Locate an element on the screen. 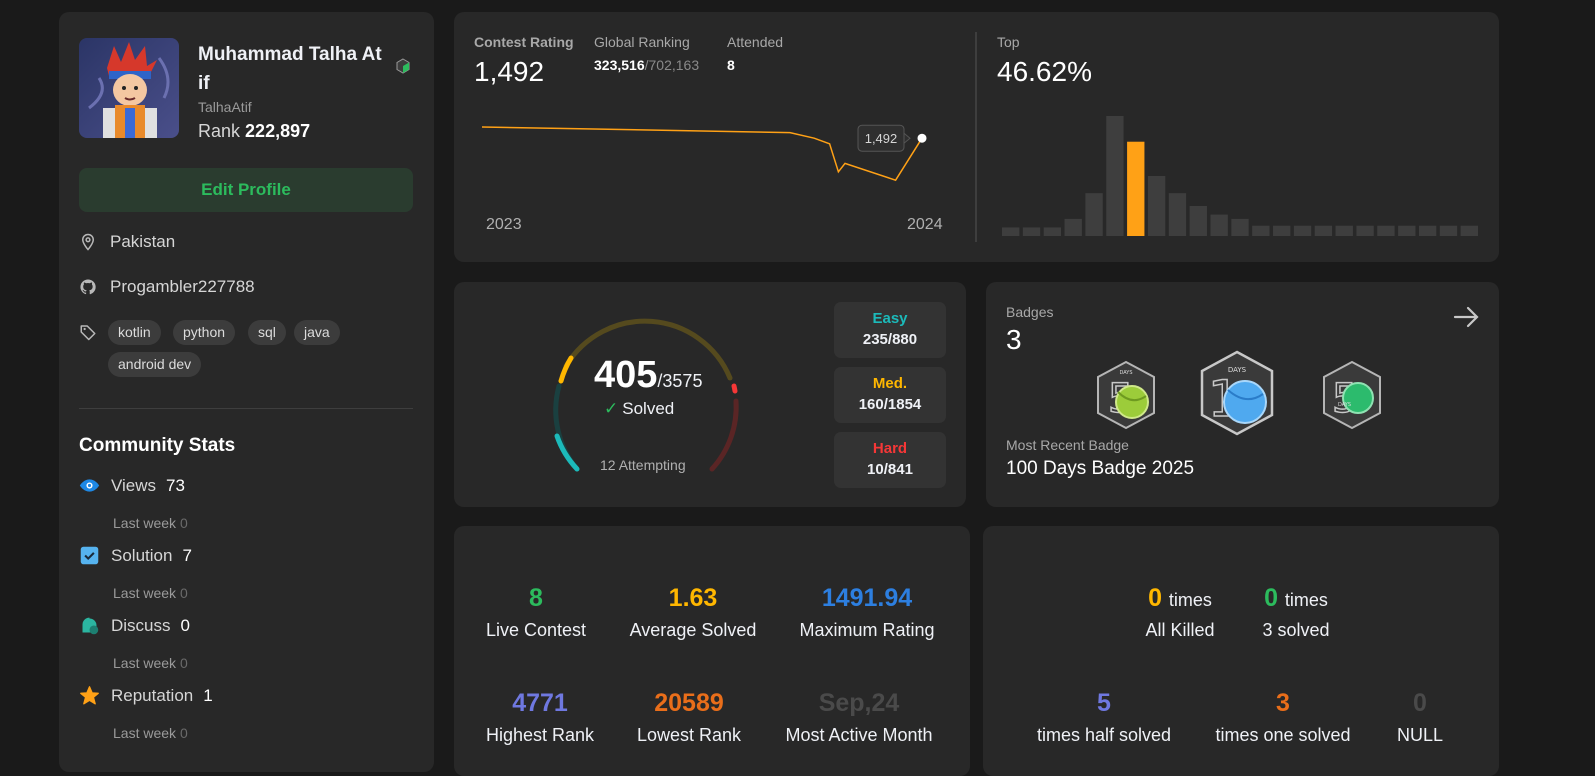 Image resolution: width=1595 pixels, height=776 pixels. hard-track is located at coordinates (724, 435).